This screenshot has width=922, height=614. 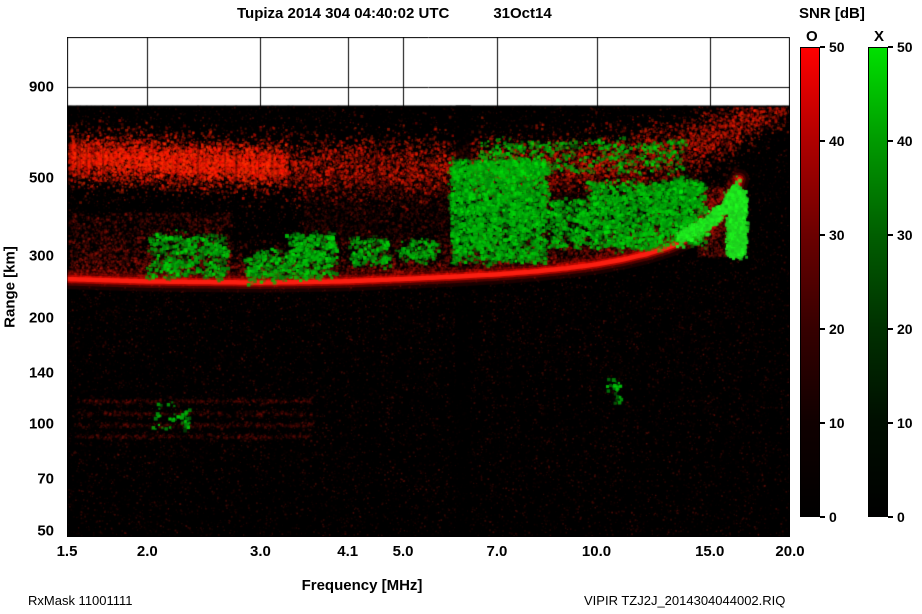 I want to click on plot-title: Tupiza 2014 304 04:40:02 UTC, so click(x=343, y=13).